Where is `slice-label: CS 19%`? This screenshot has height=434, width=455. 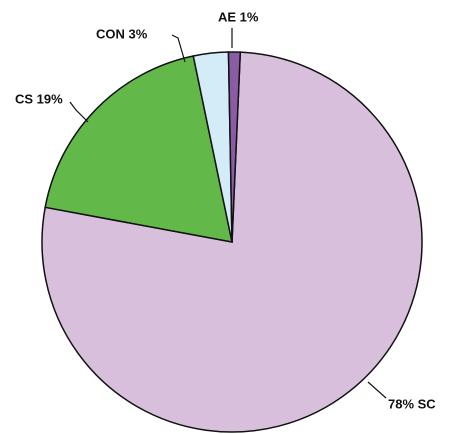 slice-label: CS 19% is located at coordinates (39, 98).